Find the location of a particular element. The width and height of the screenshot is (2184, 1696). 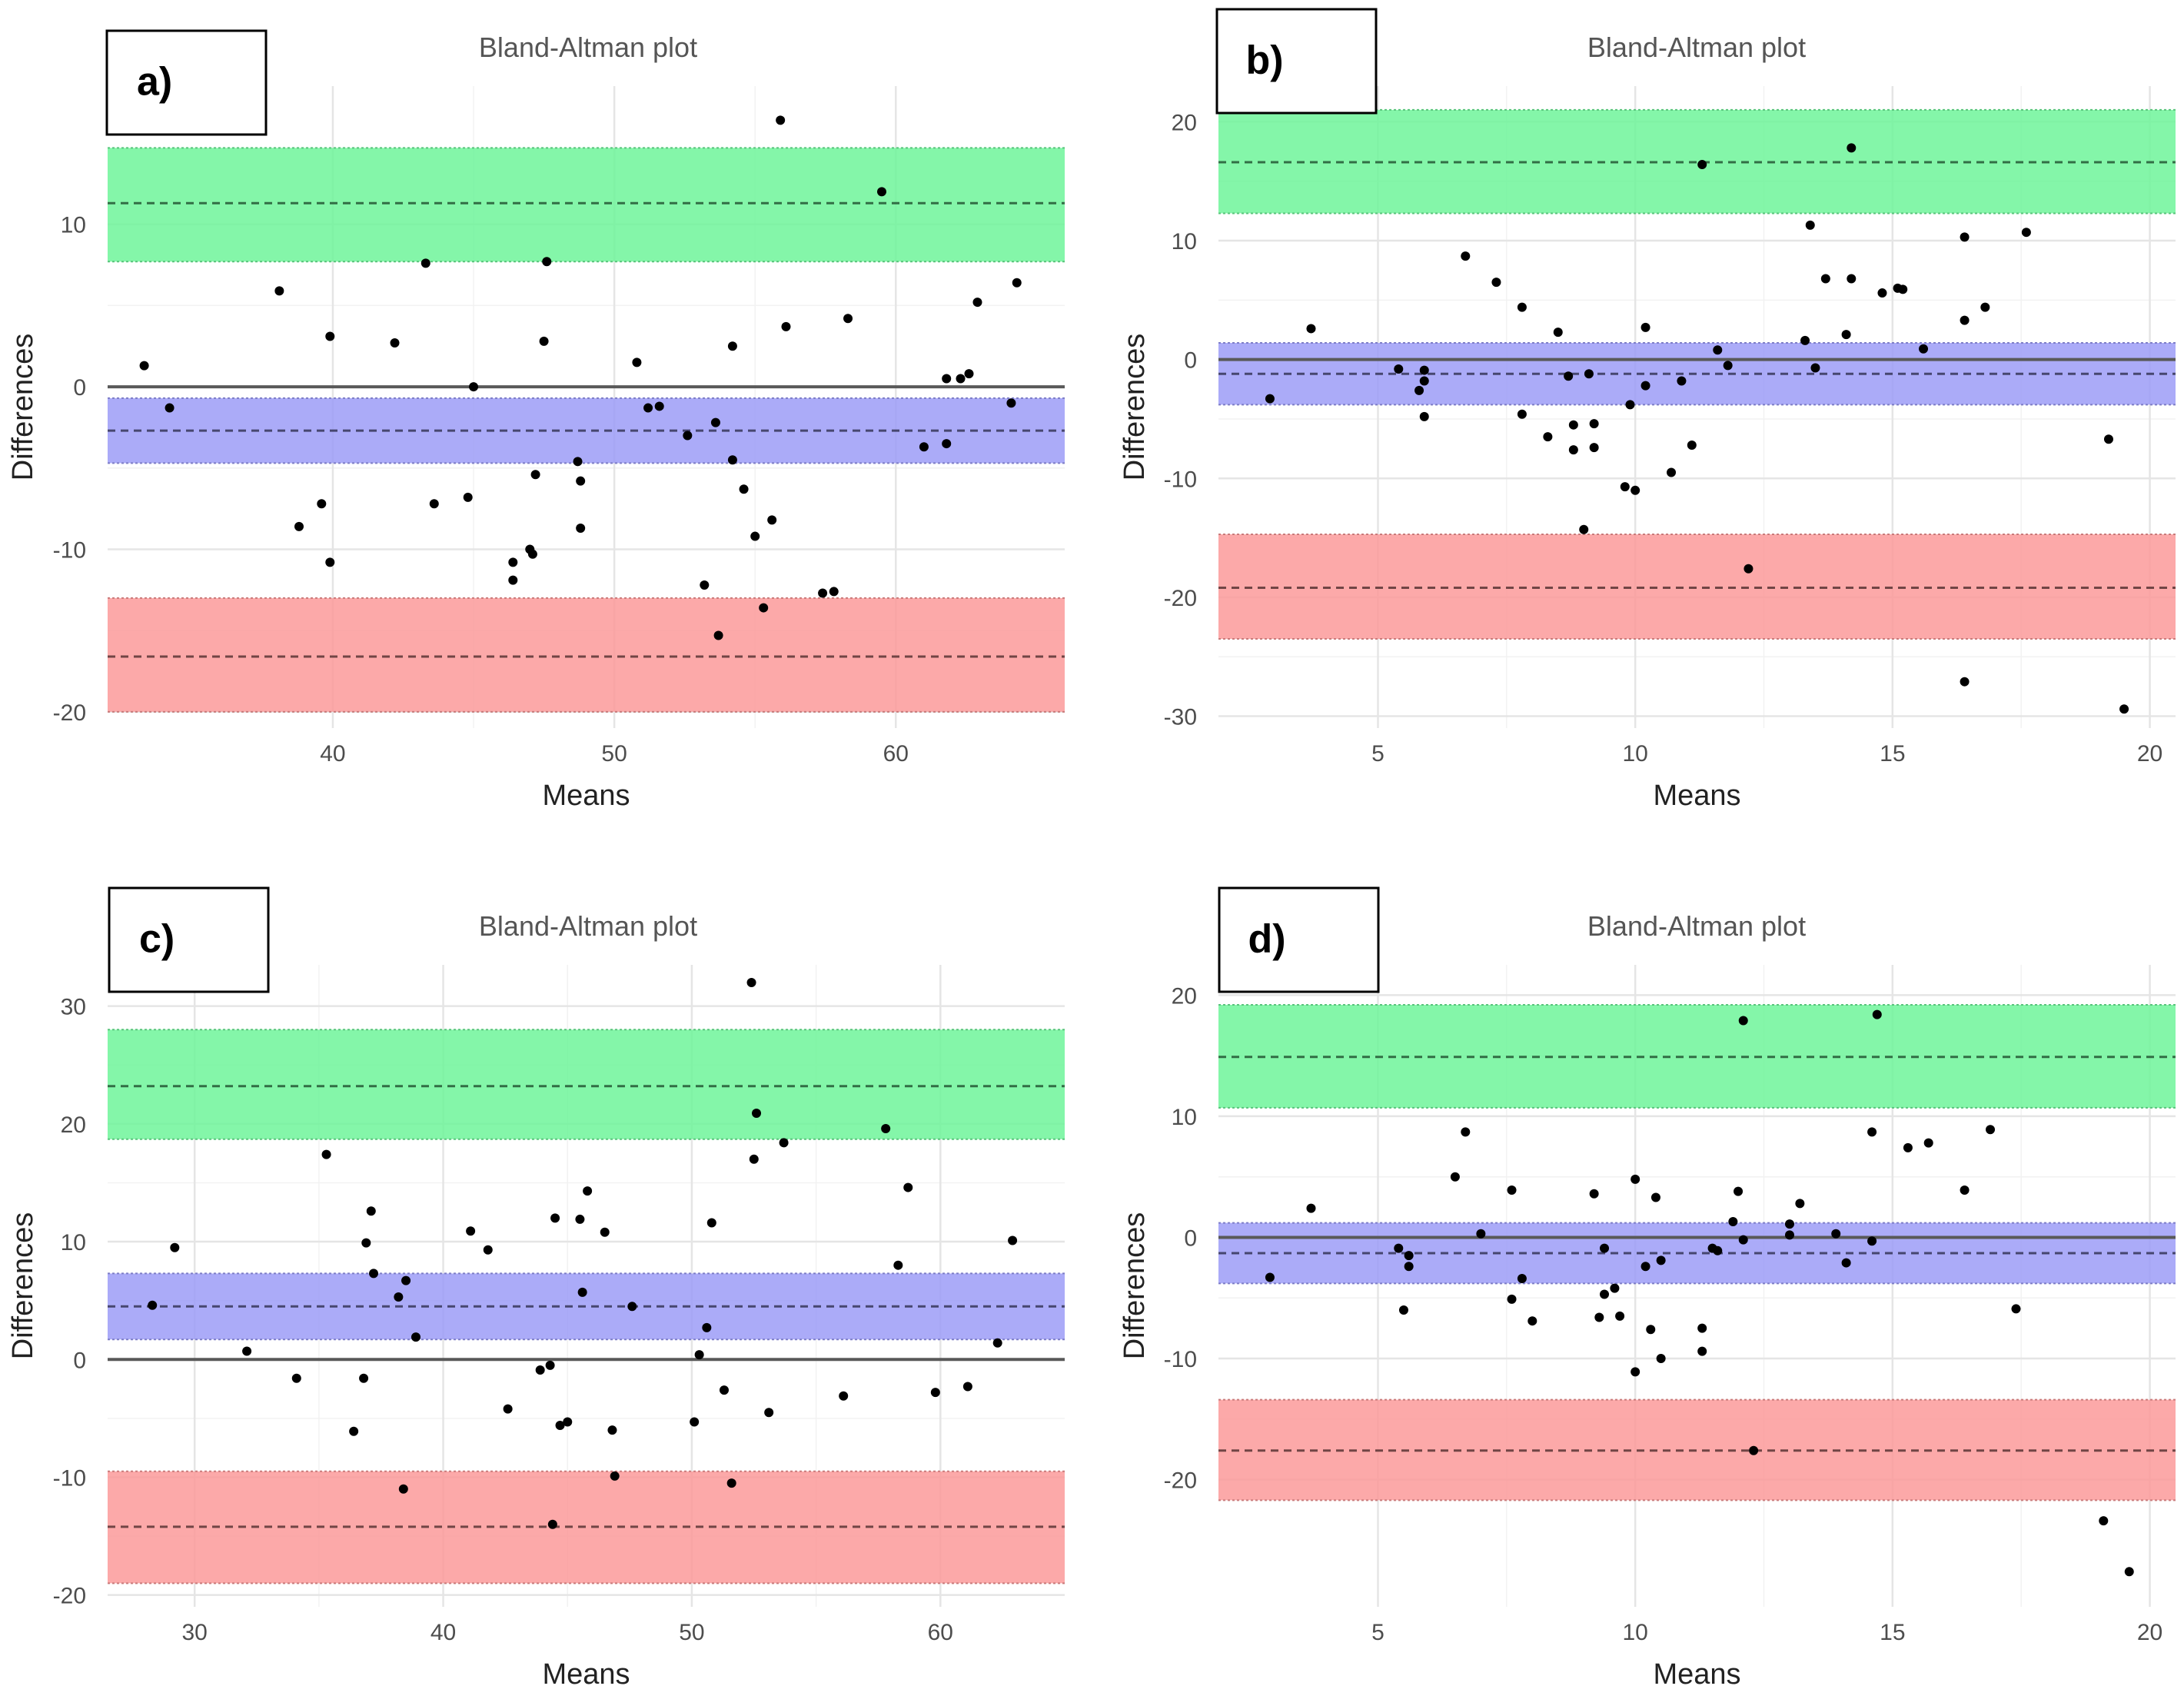

y-tick-label: -10 is located at coordinates (1180, 479).